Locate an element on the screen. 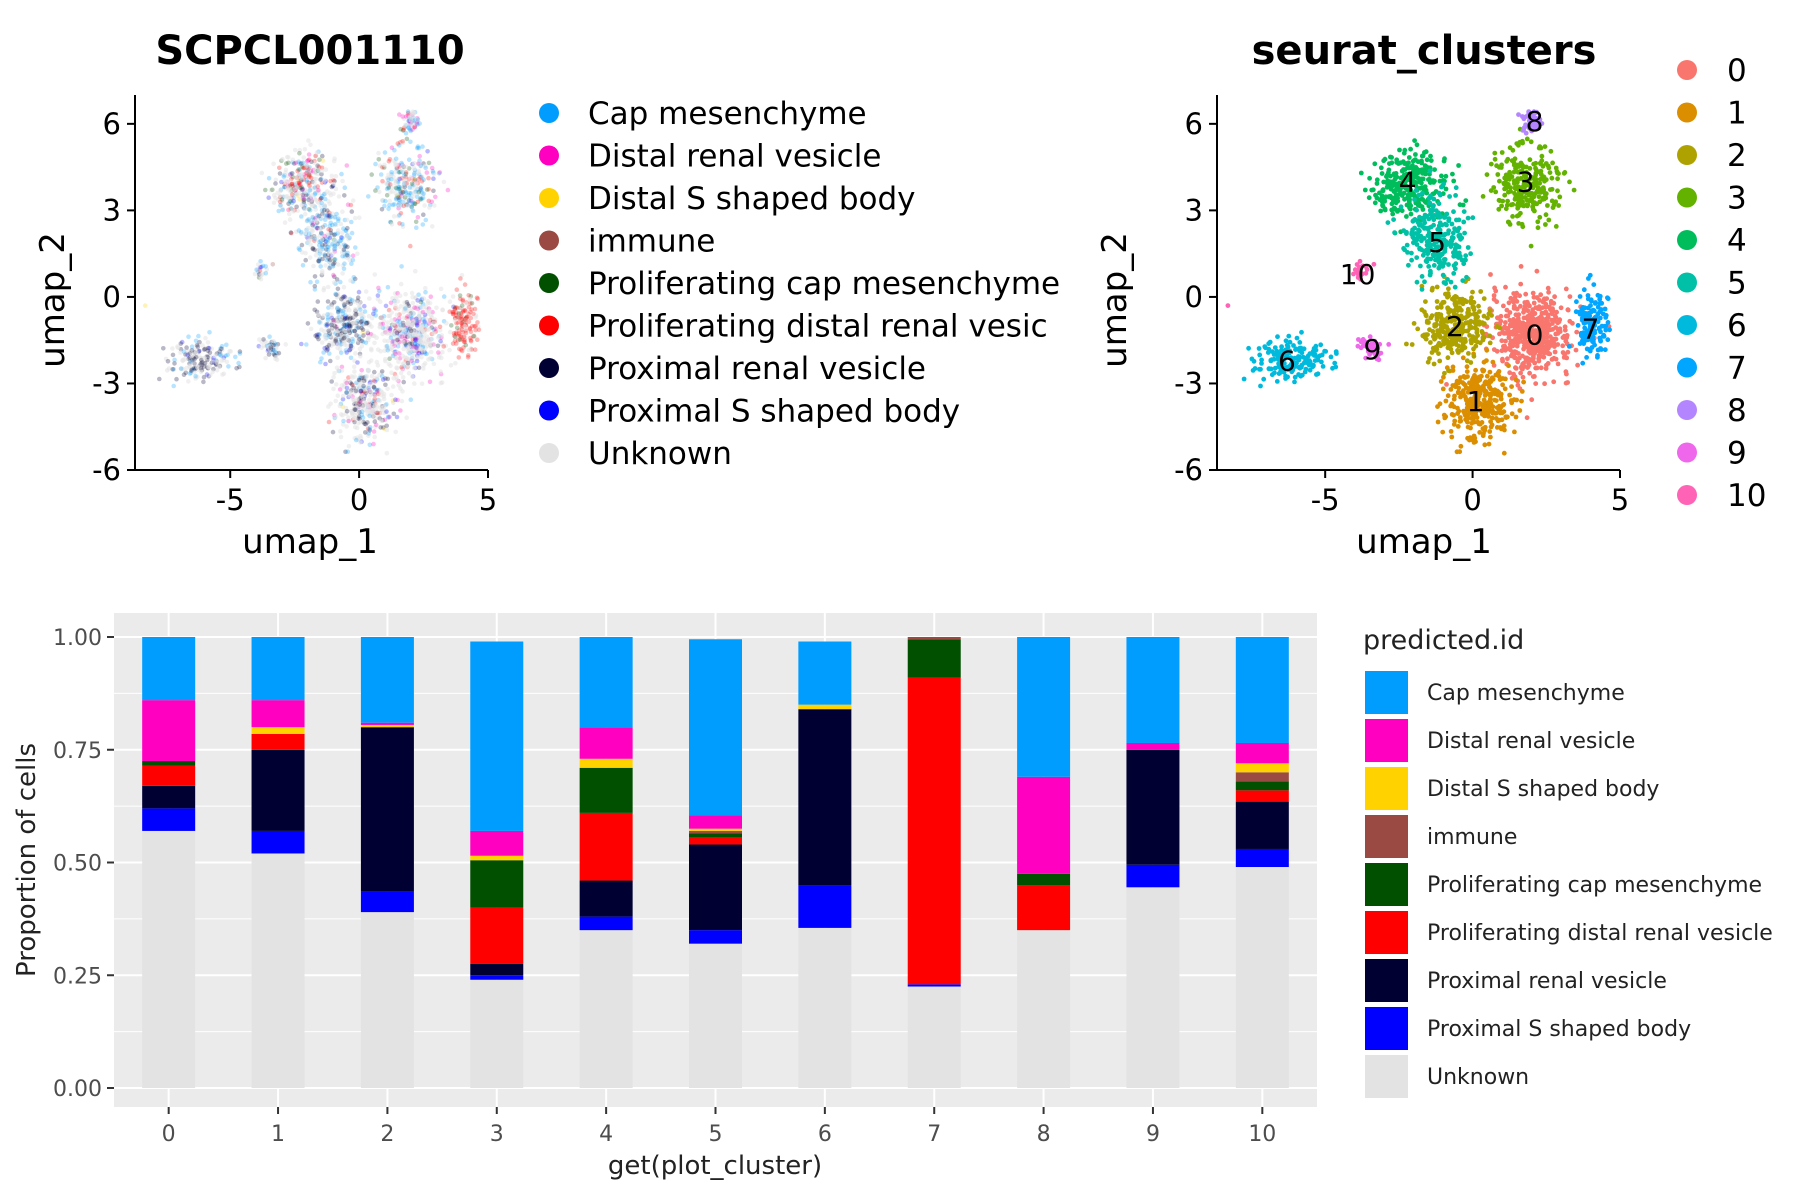  legend-label: Proliferating cap mesenchyme is located at coordinates (824, 284).